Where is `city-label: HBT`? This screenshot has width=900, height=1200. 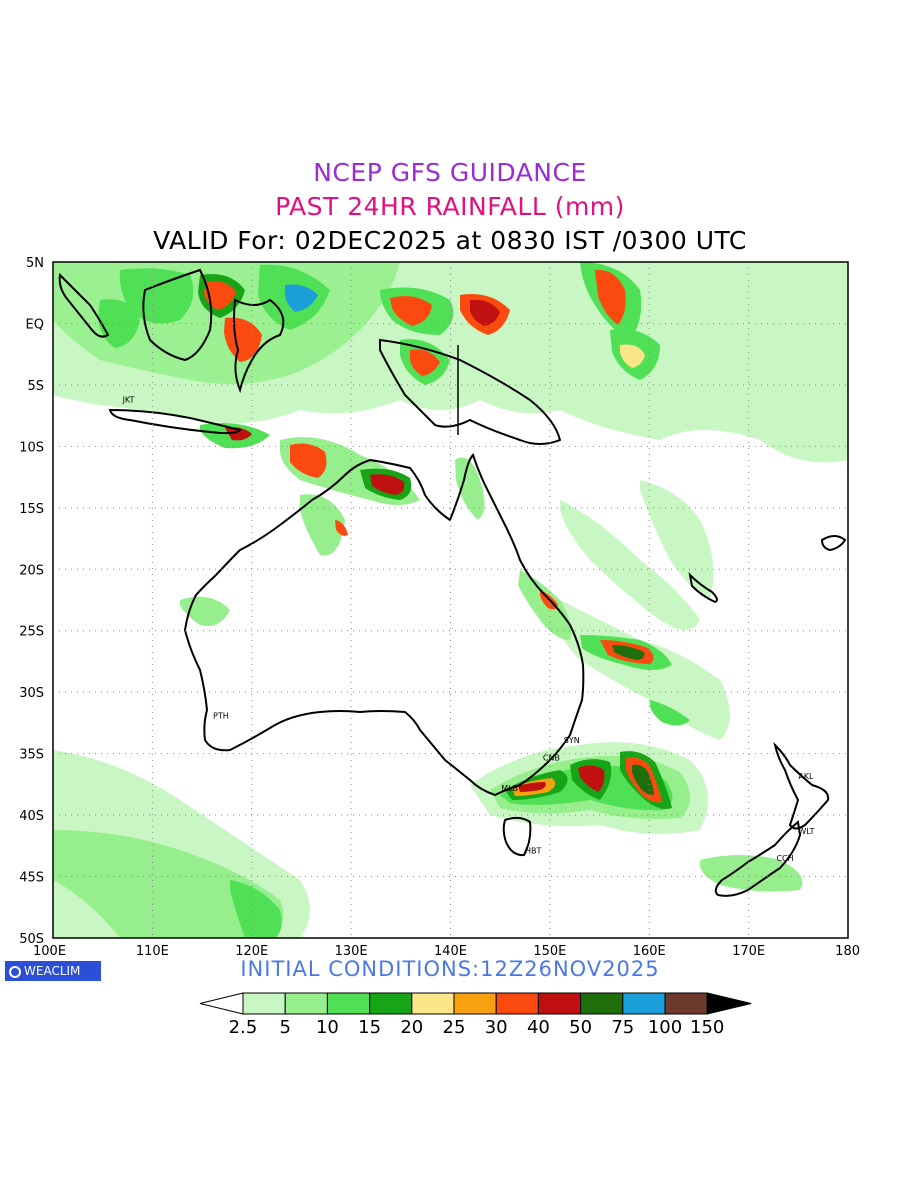 city-label: HBT is located at coordinates (533, 851).